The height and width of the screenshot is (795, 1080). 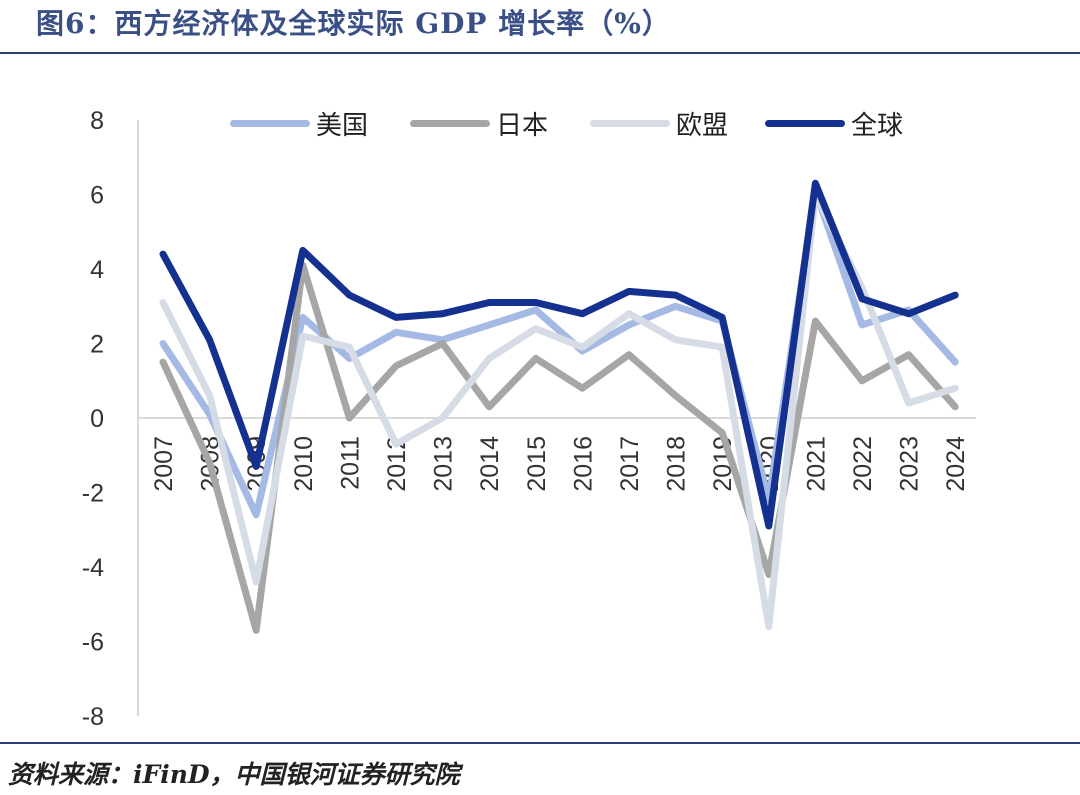 What do you see at coordinates (490, 464) in the screenshot?
I see `x-tick-label: 2014` at bounding box center [490, 464].